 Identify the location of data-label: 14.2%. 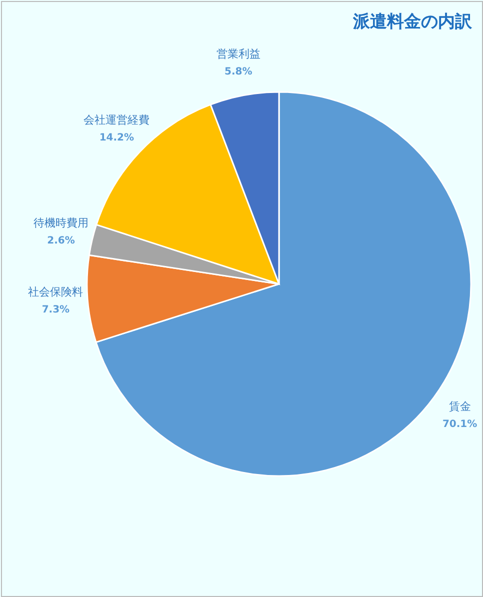
(116, 138).